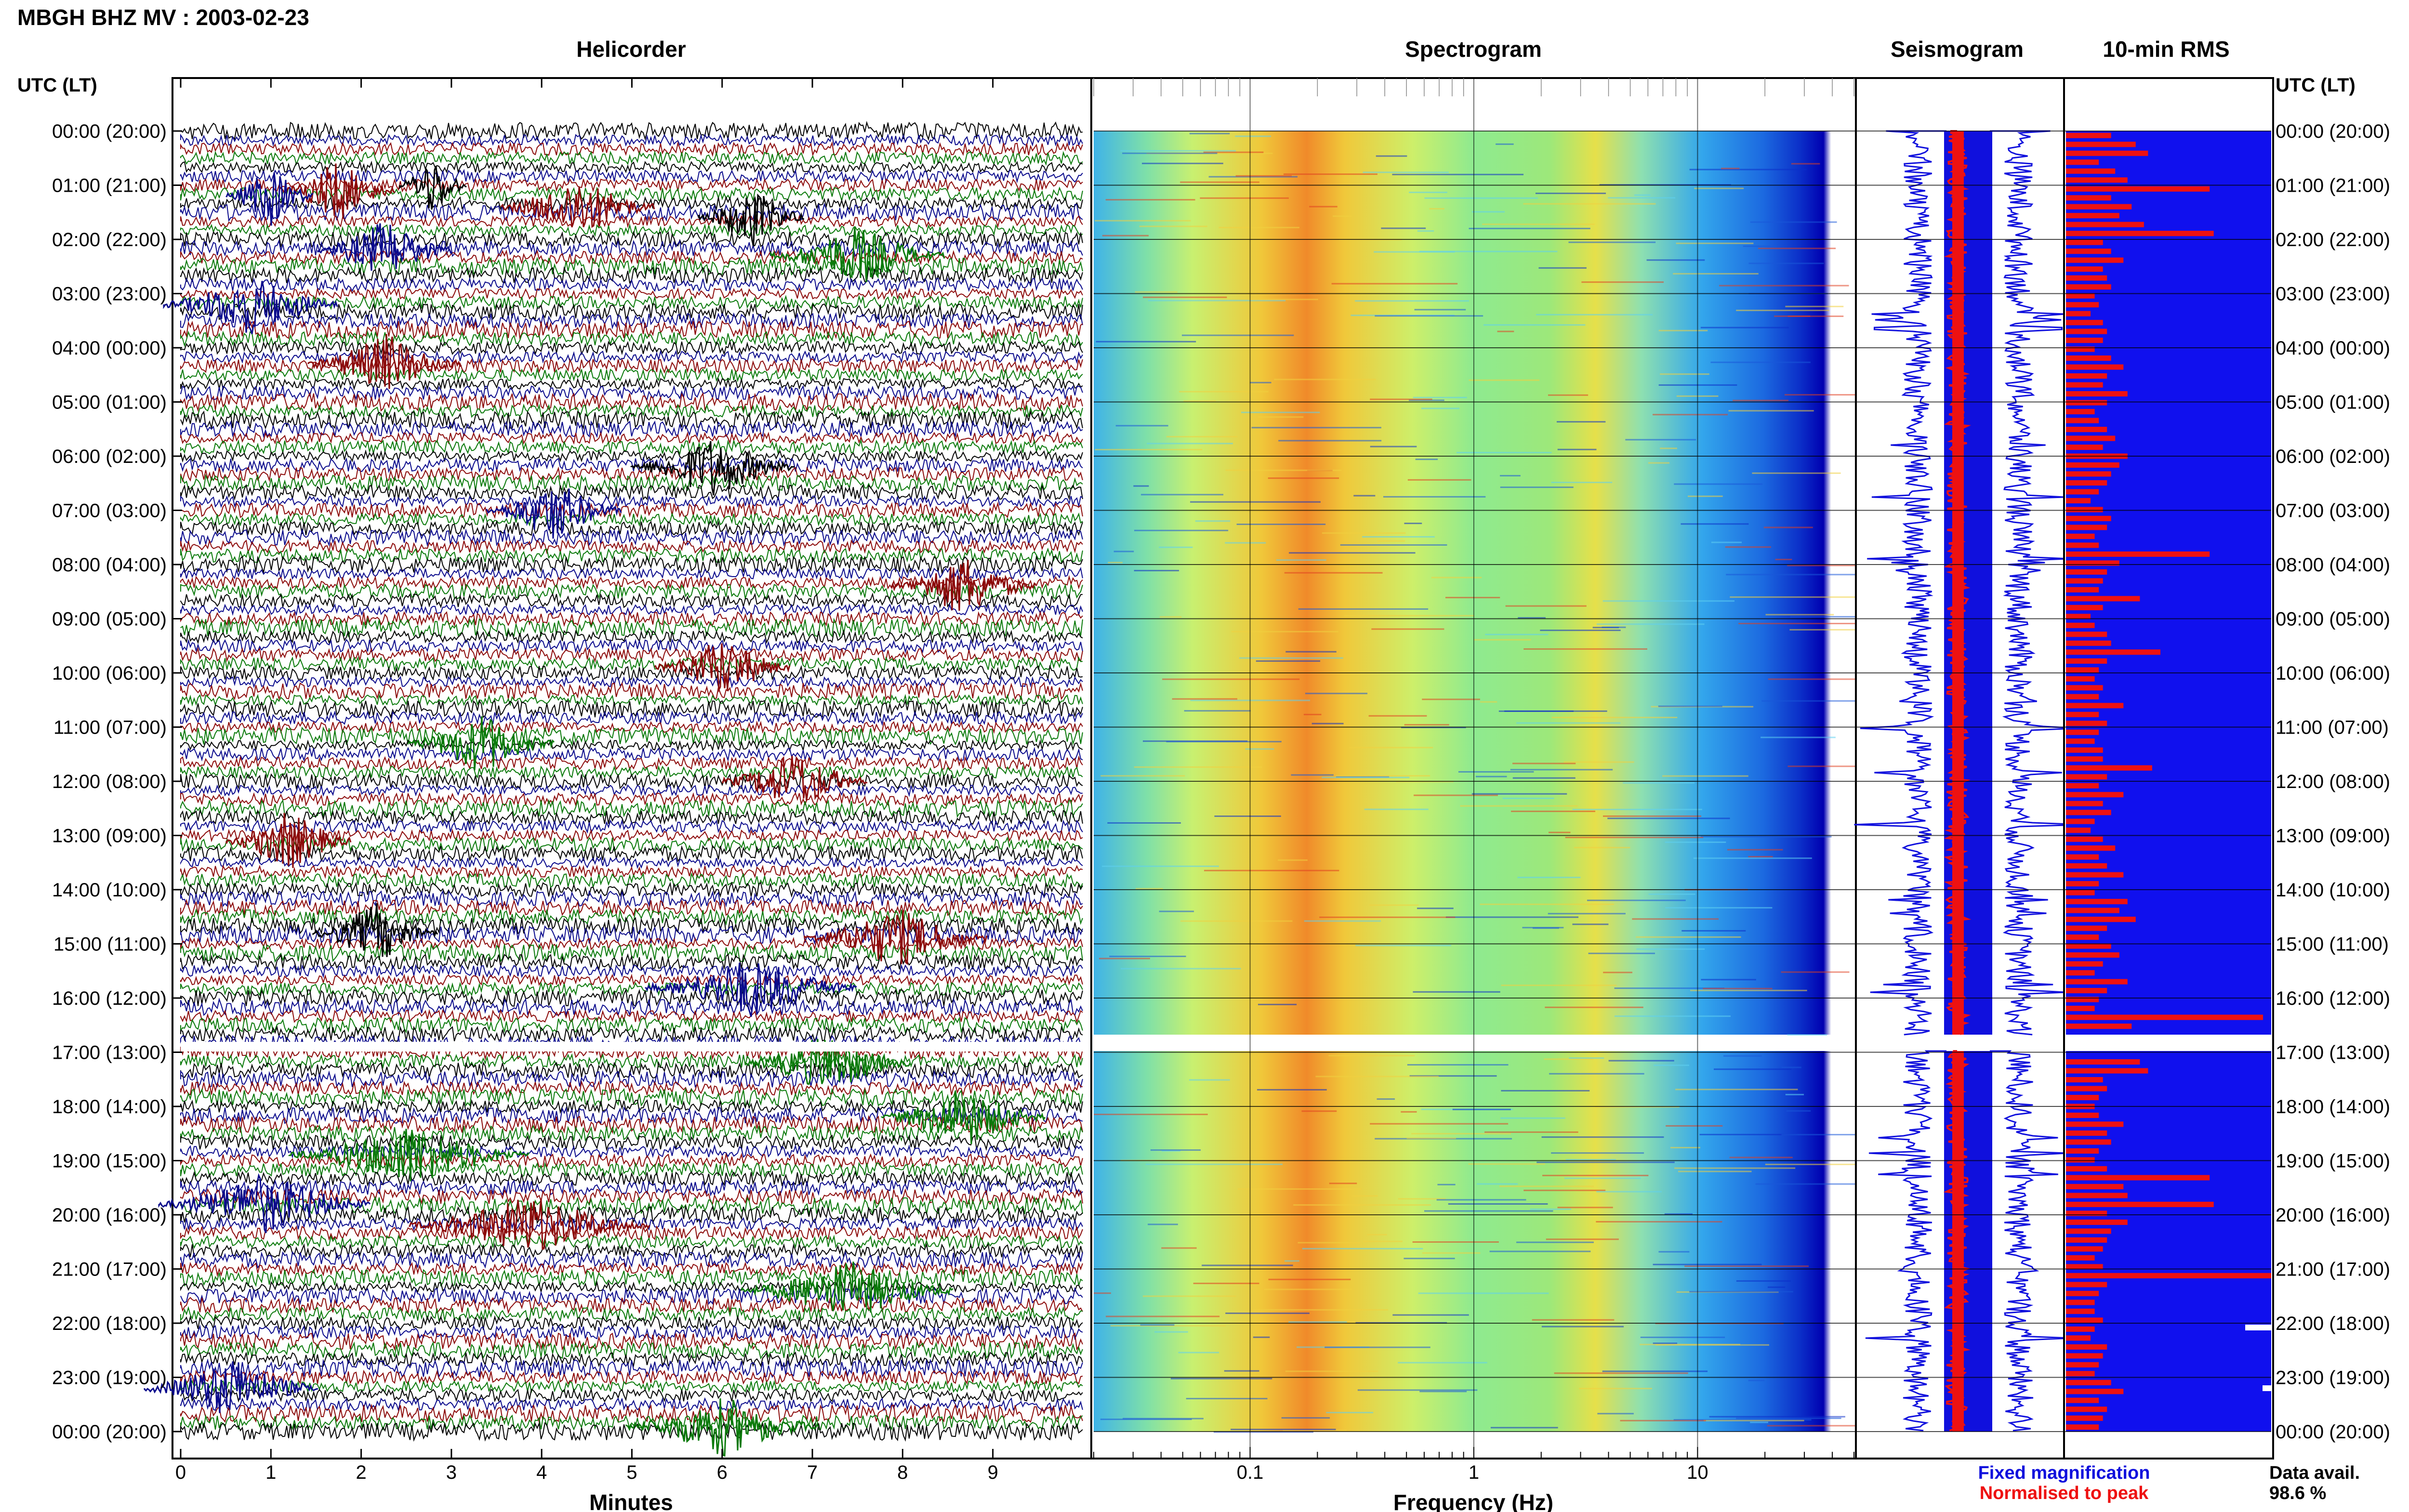  Describe the element at coordinates (2333, 131) in the screenshot. I see `time-label-right: 00:00 (20:00)` at that location.